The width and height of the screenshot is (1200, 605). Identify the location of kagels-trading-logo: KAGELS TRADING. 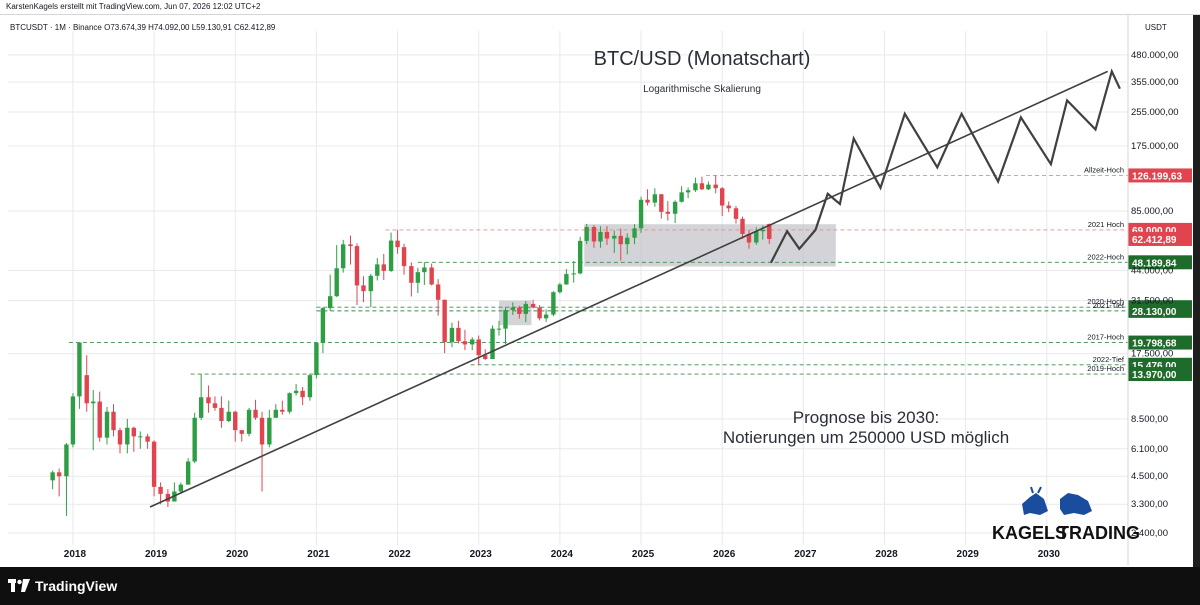
(1066, 514).